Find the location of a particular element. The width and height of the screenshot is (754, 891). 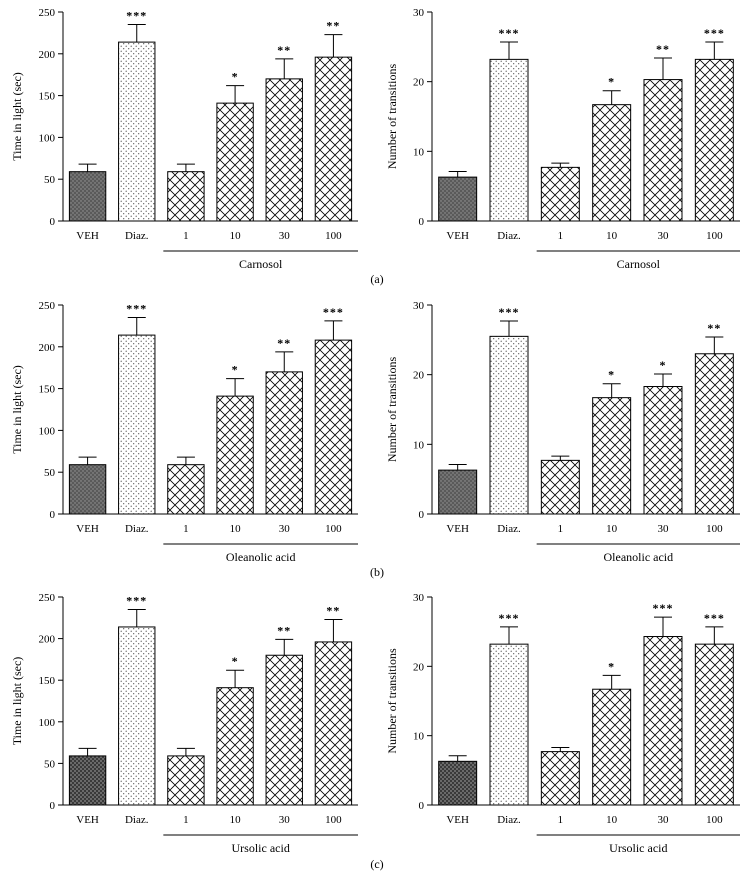

y-tick-label: 150 is located at coordinates (47, 681).